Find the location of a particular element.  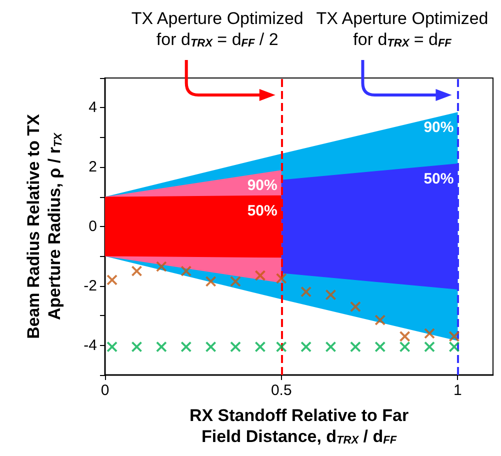

y-tick-label: 4 is located at coordinates (92, 107).